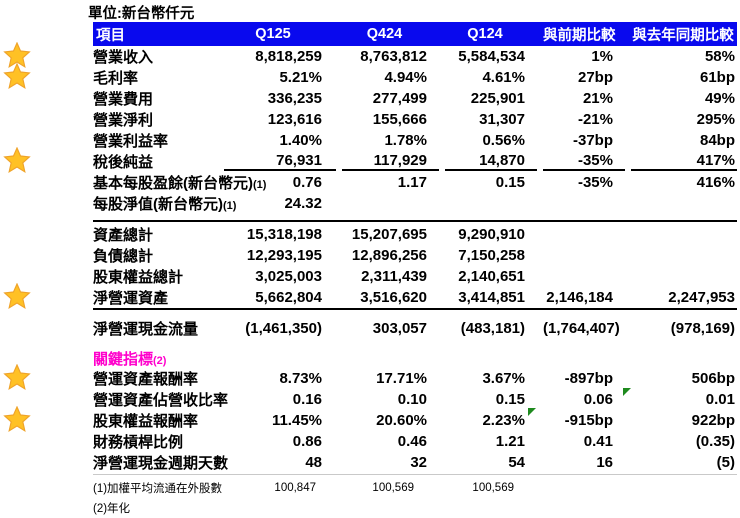 Image resolution: width=740 pixels, height=518 pixels. I want to click on table-row: 毛利率 5.21% 4.94% 4.61% 27bp 61bp, so click(370, 76).